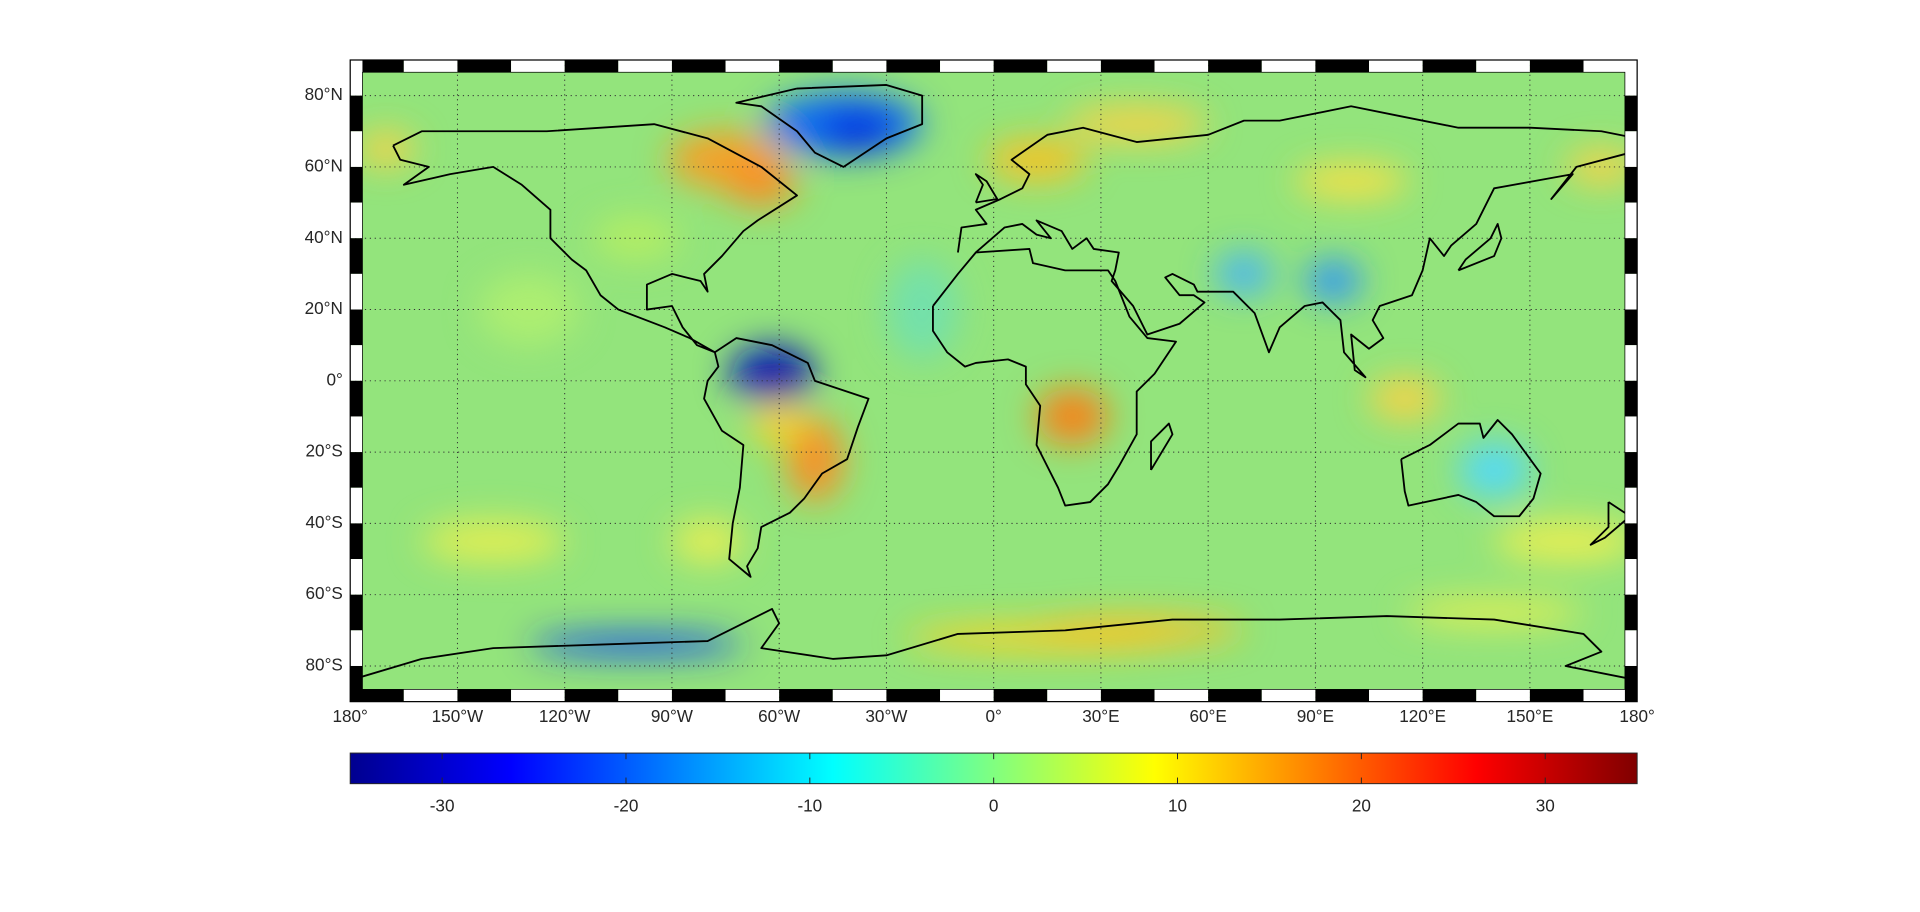 This screenshot has width=1920, height=912. Describe the element at coordinates (1545, 805) in the screenshot. I see `colorbar-tick-label: 30` at that location.